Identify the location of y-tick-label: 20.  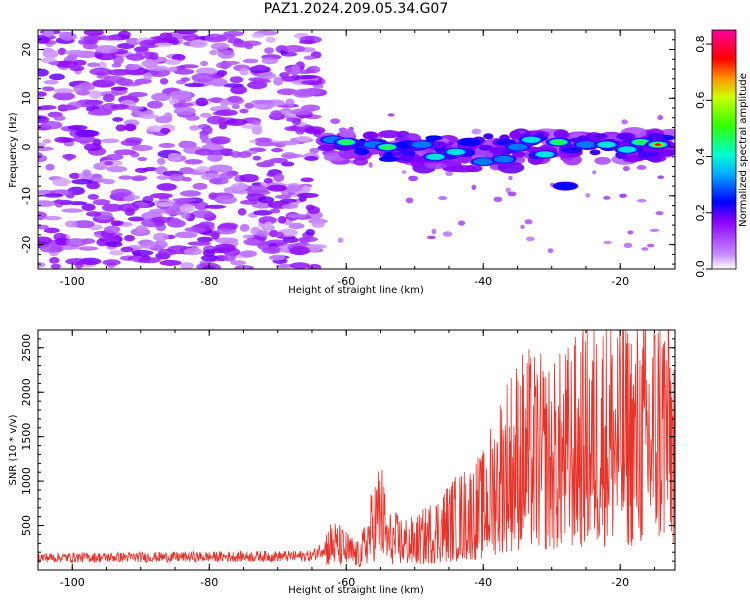
(26, 50).